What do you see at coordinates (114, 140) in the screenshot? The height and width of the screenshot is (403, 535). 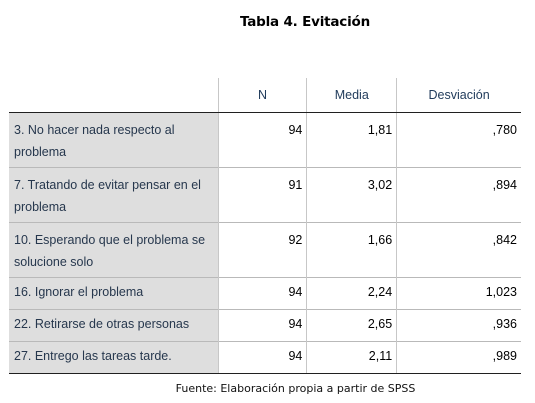 I see `row-label: 3. No hacer nada respecto al problema` at bounding box center [114, 140].